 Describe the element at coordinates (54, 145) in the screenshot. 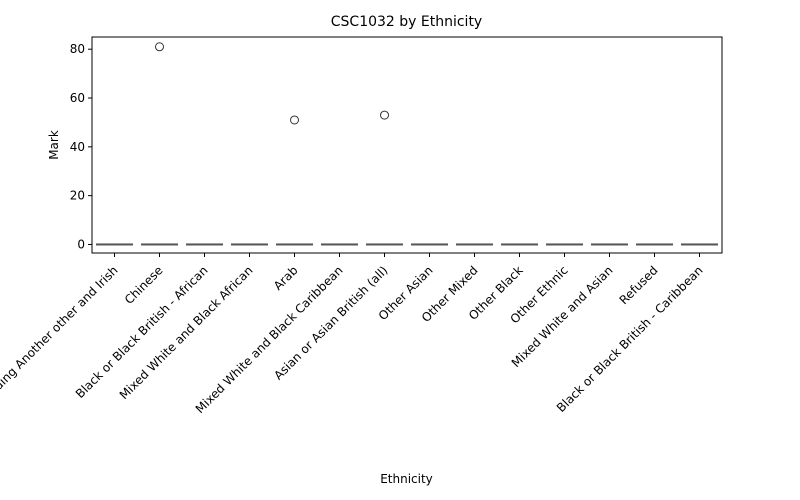

I see `y-axis-label: Mark` at that location.